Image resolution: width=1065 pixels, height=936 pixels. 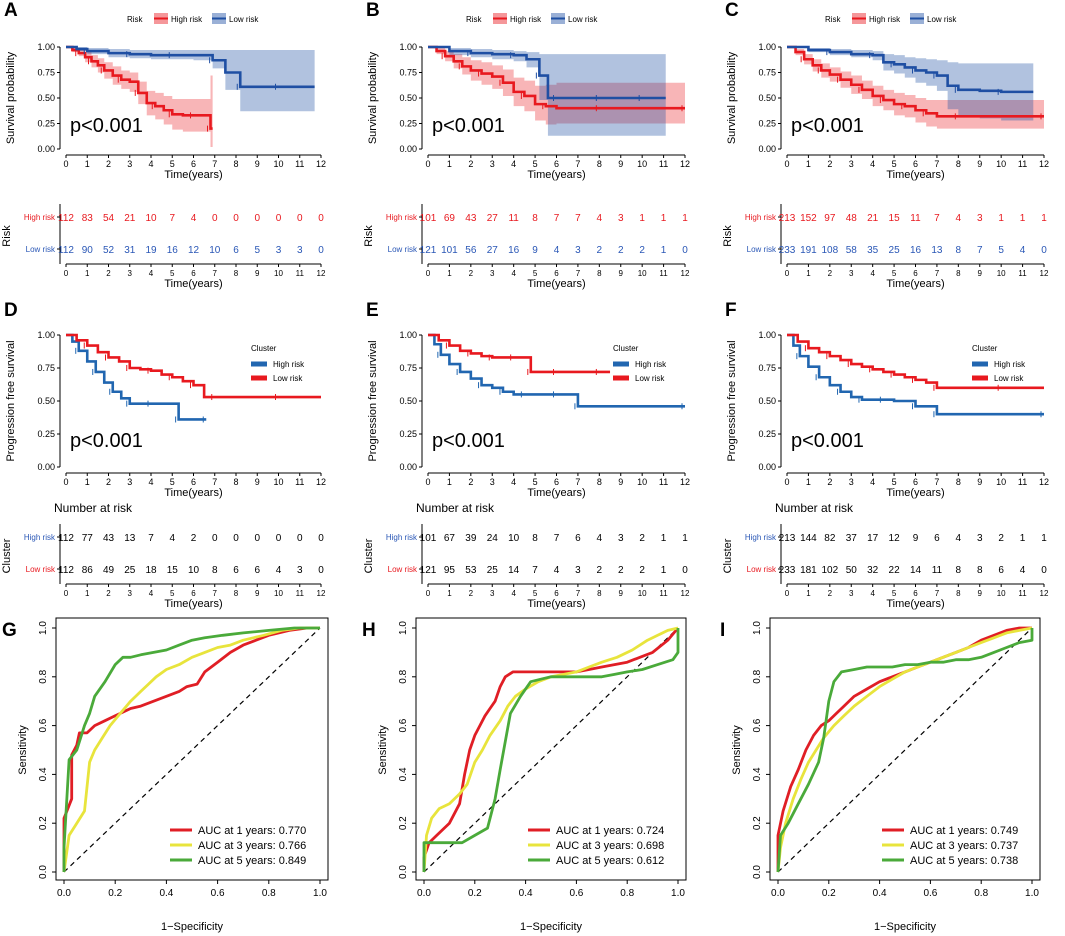 I want to click on risk-count: 24, so click(x=493, y=538).